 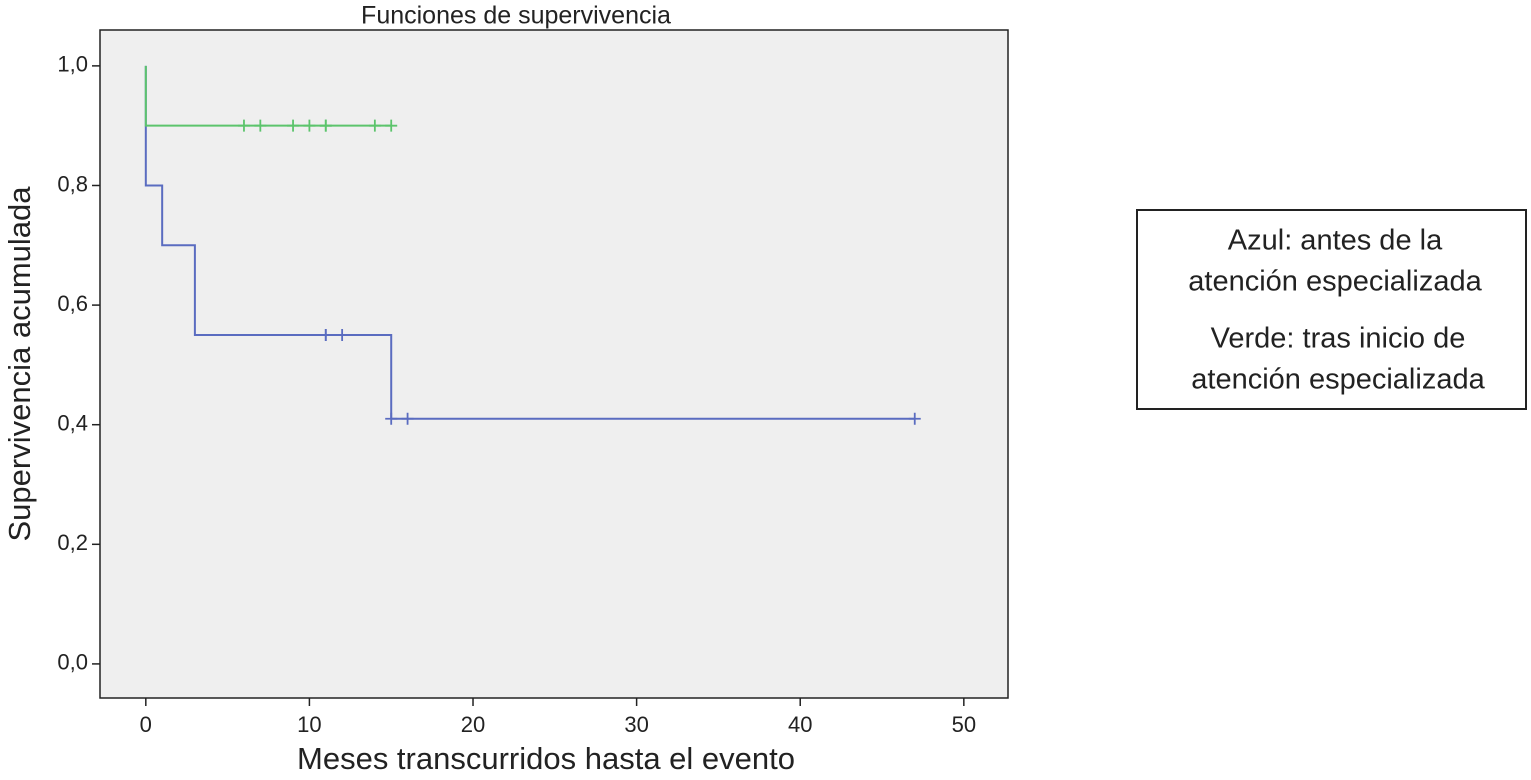 What do you see at coordinates (546, 758) in the screenshot?
I see `x-axis-label: Meses transcurridos hasta el evento` at bounding box center [546, 758].